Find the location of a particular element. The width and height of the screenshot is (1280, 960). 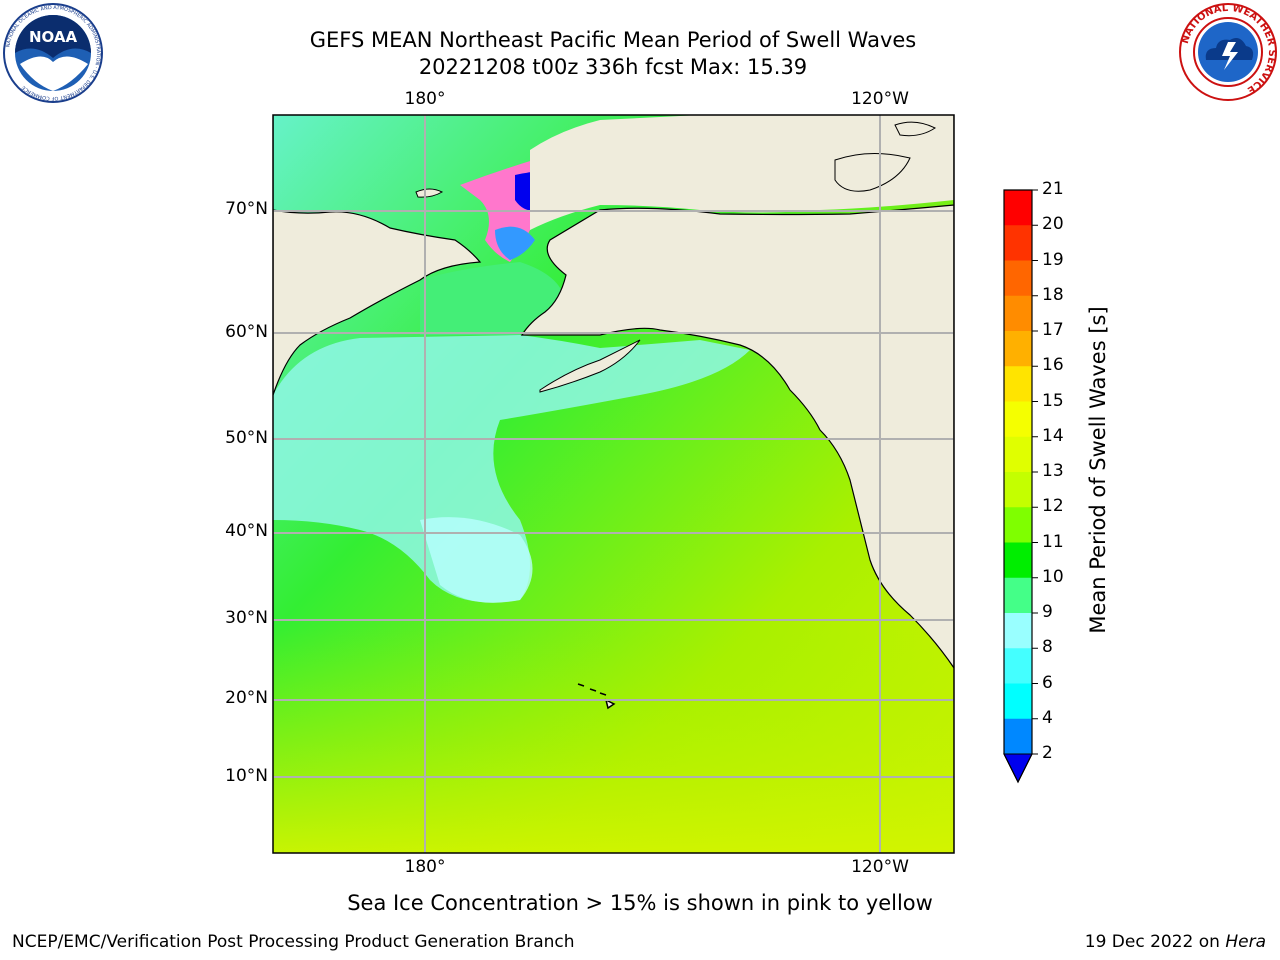

footer-date-text: 19 Dec 2022 on is located at coordinates (1155, 942).